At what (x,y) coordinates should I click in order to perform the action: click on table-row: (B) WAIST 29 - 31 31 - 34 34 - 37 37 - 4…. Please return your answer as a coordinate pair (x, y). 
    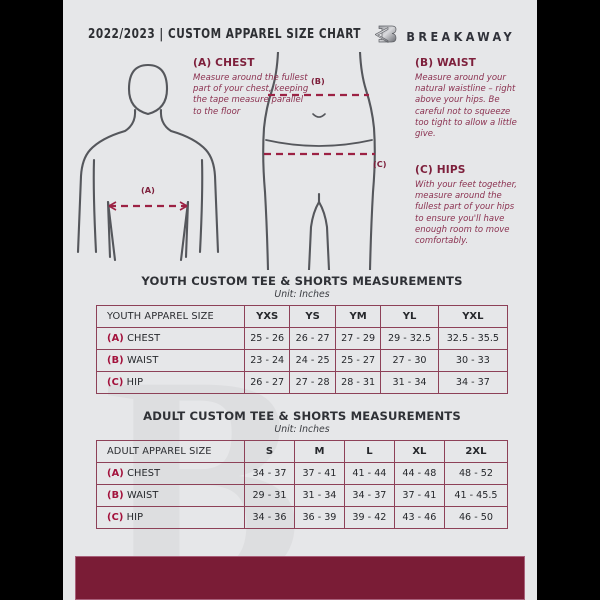
    Looking at the image, I should click on (302, 495).